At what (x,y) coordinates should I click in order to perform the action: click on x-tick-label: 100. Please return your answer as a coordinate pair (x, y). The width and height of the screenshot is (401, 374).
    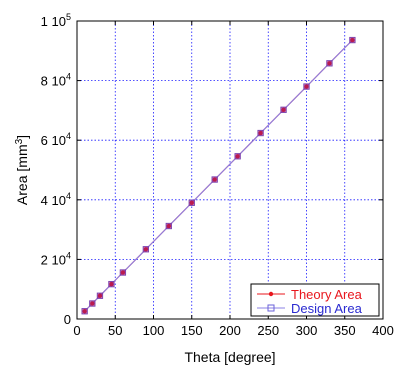
    Looking at the image, I should click on (154, 330).